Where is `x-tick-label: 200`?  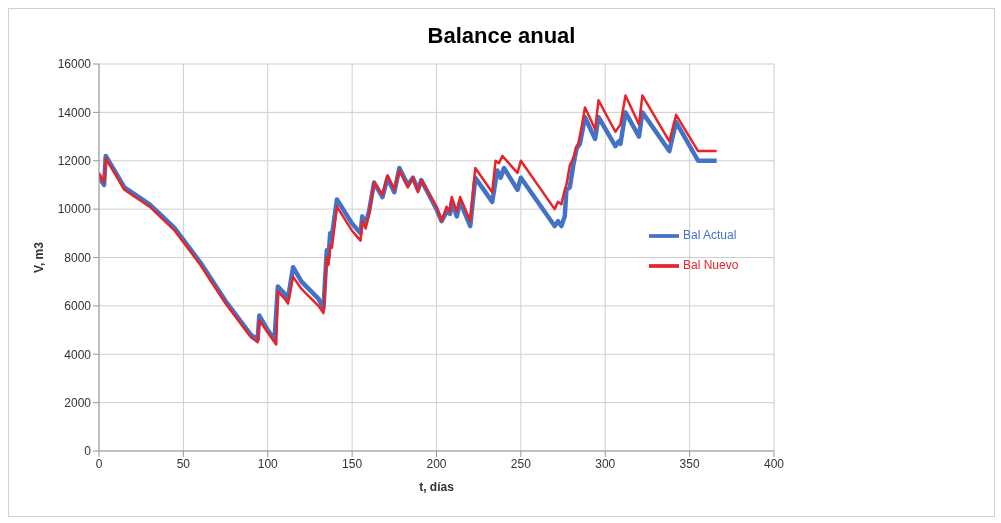 x-tick-label: 200 is located at coordinates (436, 463).